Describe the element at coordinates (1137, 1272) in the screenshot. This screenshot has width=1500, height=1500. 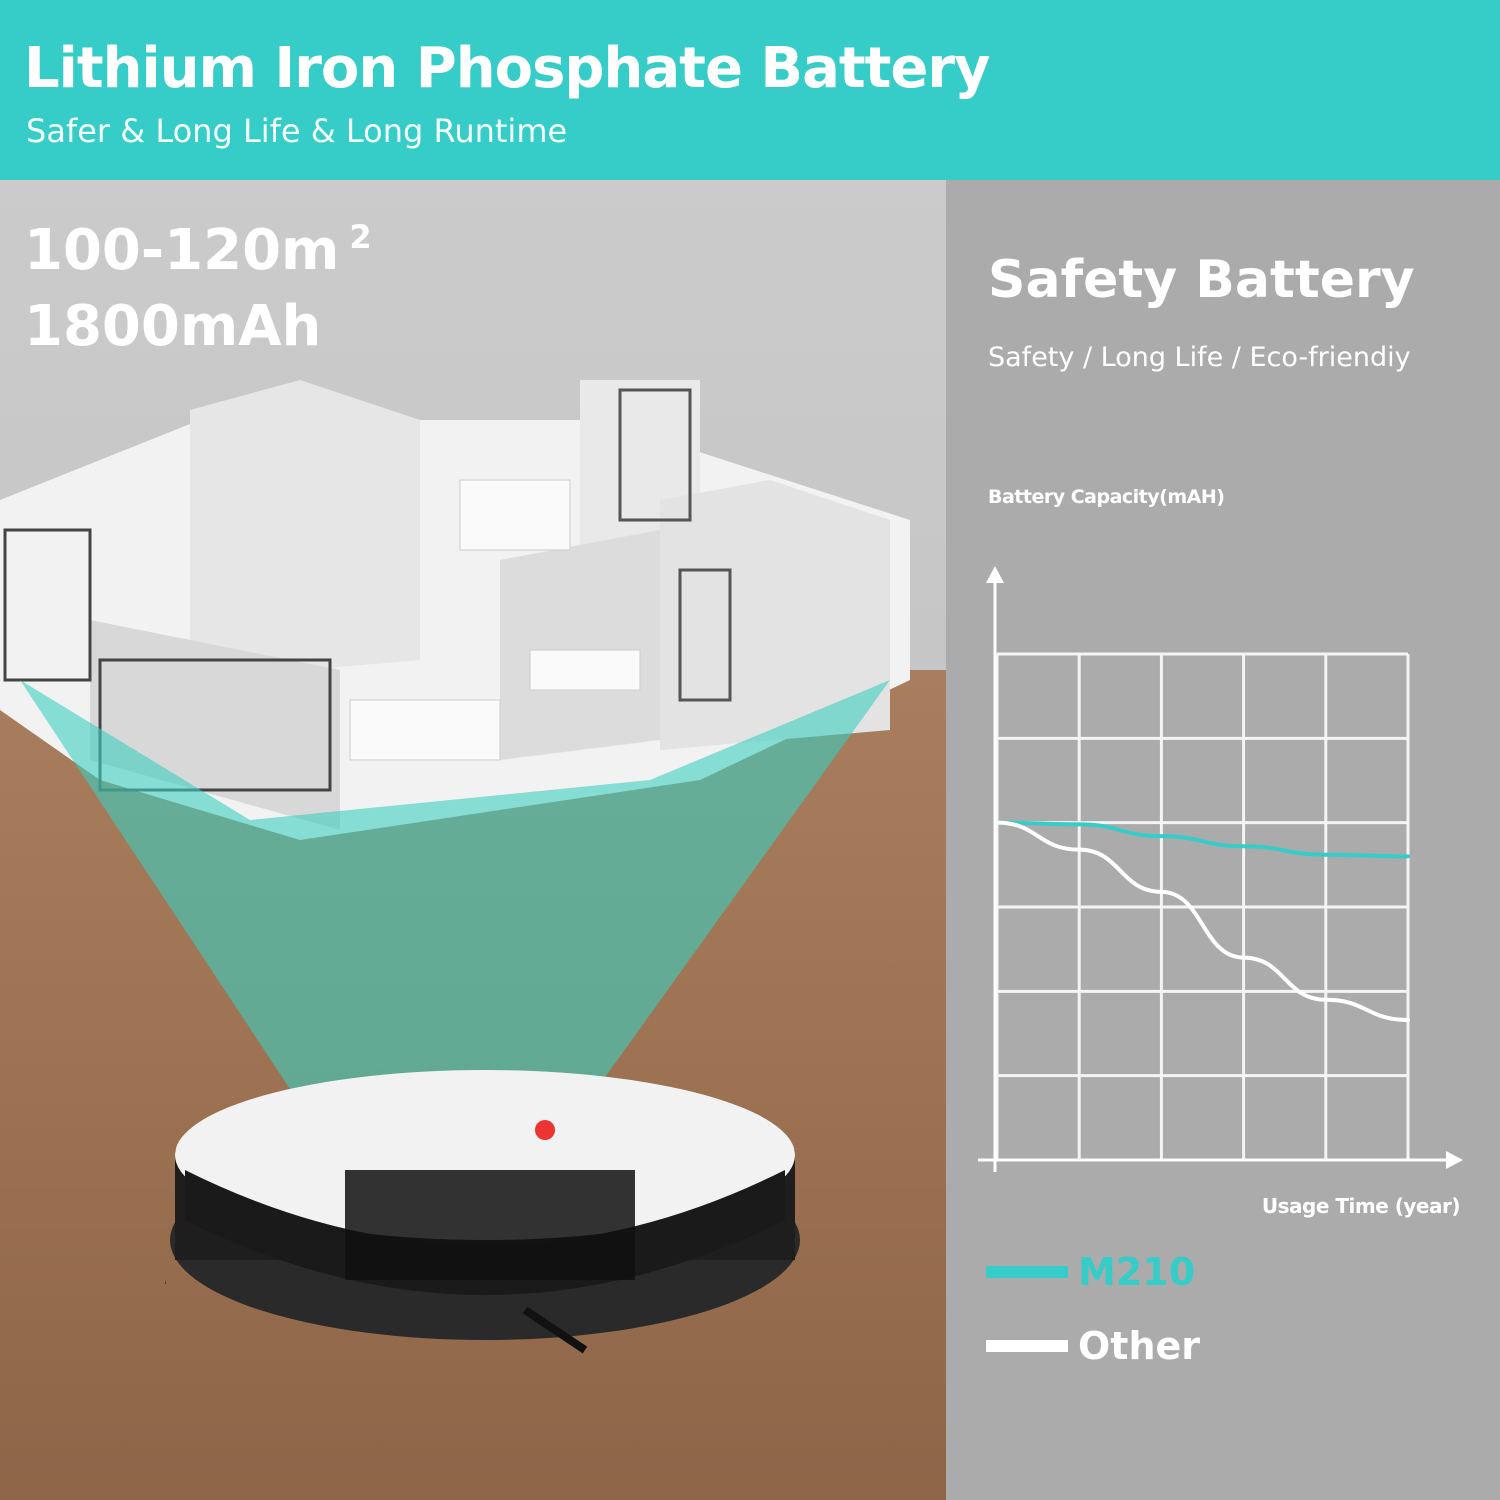
I see `legend-label-m210: M210` at that location.